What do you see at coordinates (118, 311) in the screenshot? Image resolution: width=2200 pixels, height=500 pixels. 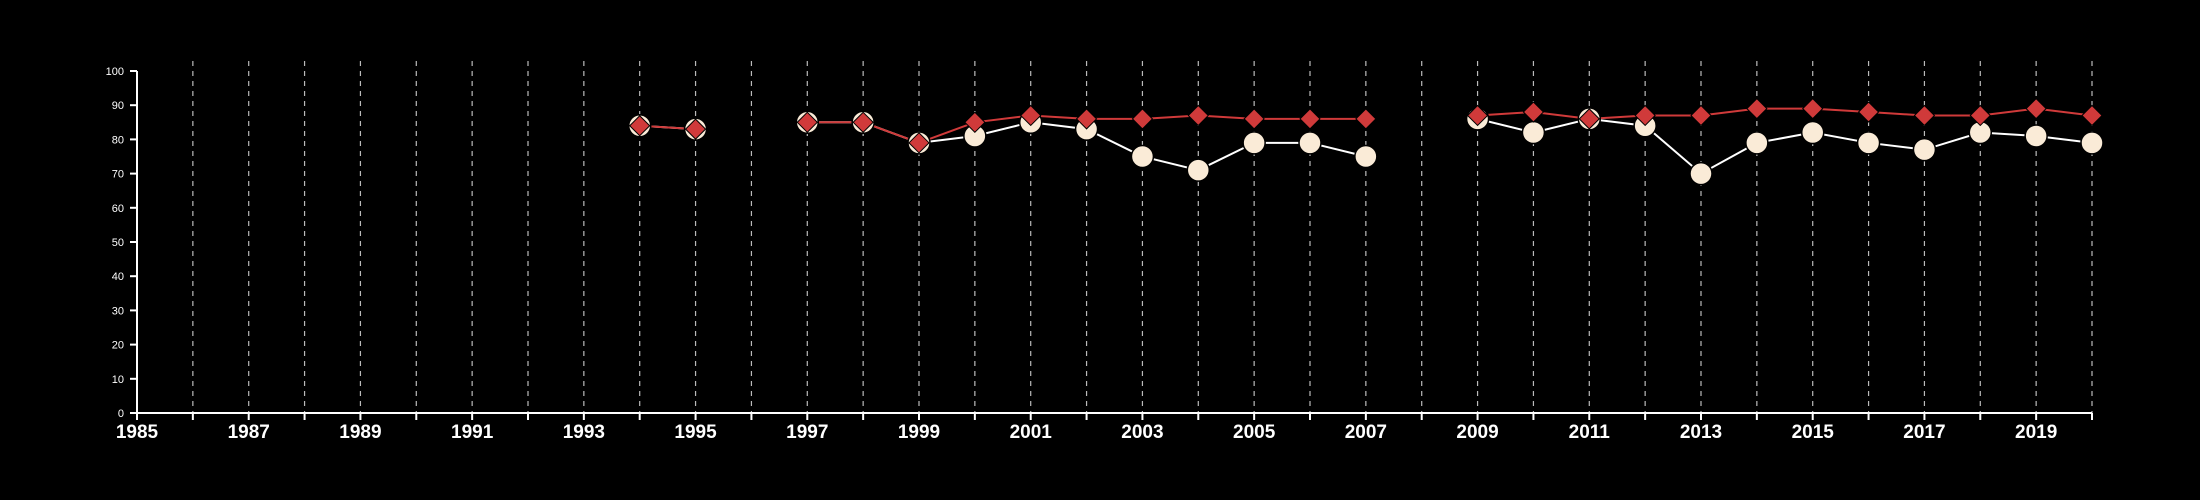 I see `y-tick-label-30: 30` at bounding box center [118, 311].